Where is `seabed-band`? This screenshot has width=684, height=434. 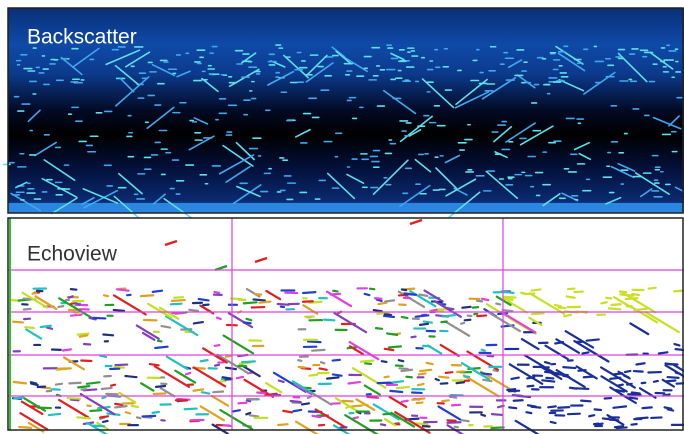
seabed-band is located at coordinates (346, 208).